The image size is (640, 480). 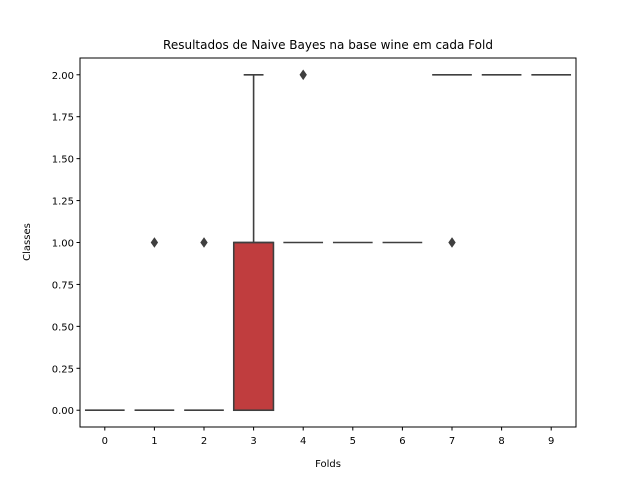 What do you see at coordinates (63, 244) in the screenshot?
I see `y-tick-label: 1.00` at bounding box center [63, 244].